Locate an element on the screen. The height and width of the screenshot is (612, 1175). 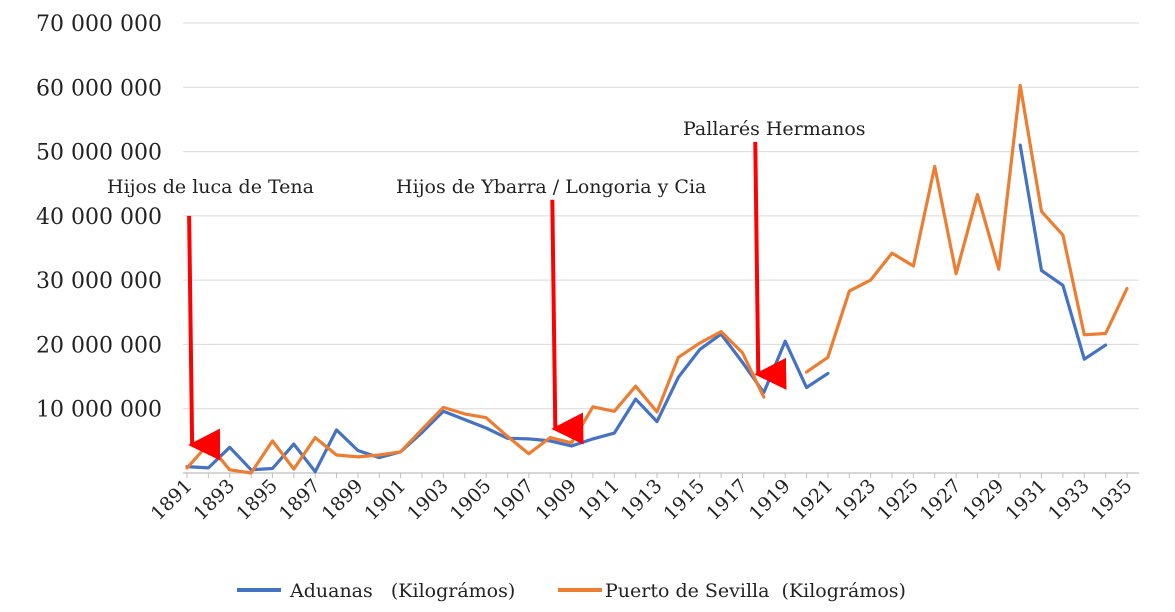
x-tick-label: 1907 is located at coordinates (514, 500).